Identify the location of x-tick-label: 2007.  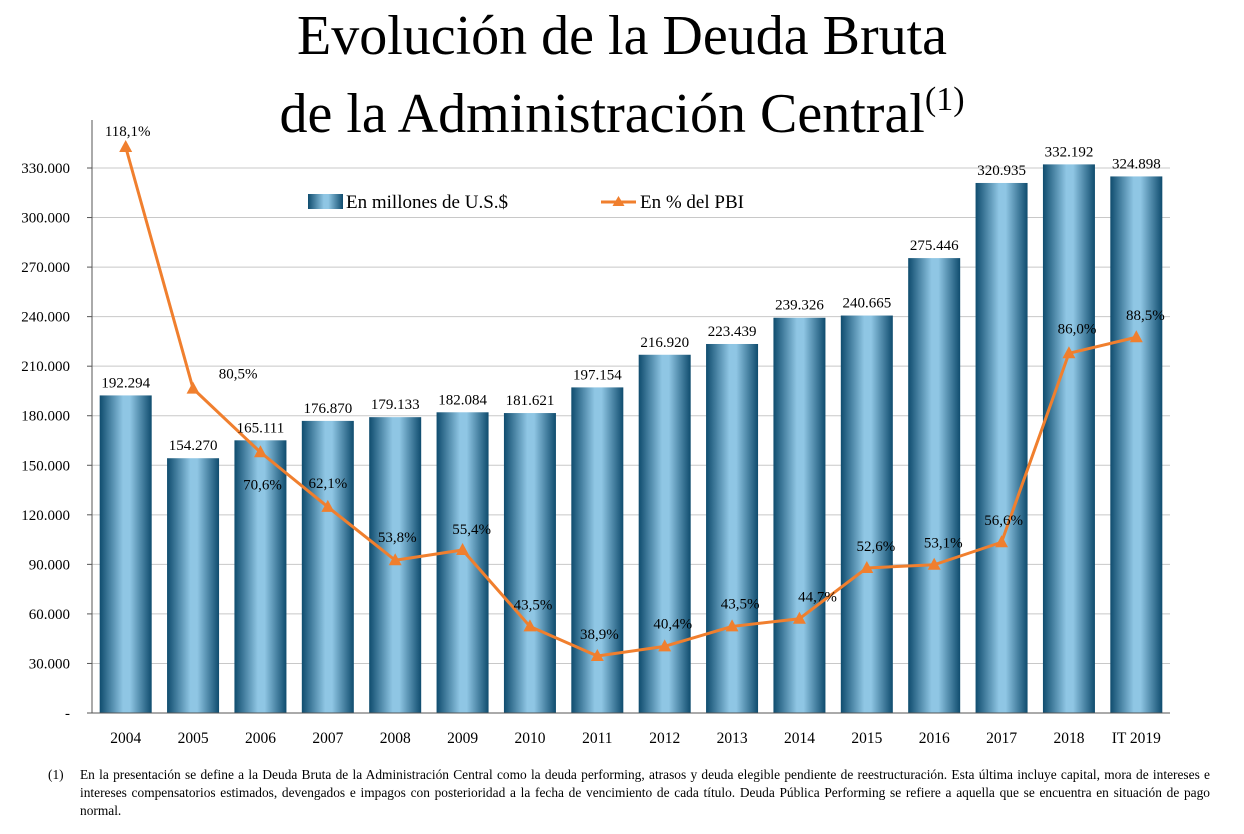
(327, 738).